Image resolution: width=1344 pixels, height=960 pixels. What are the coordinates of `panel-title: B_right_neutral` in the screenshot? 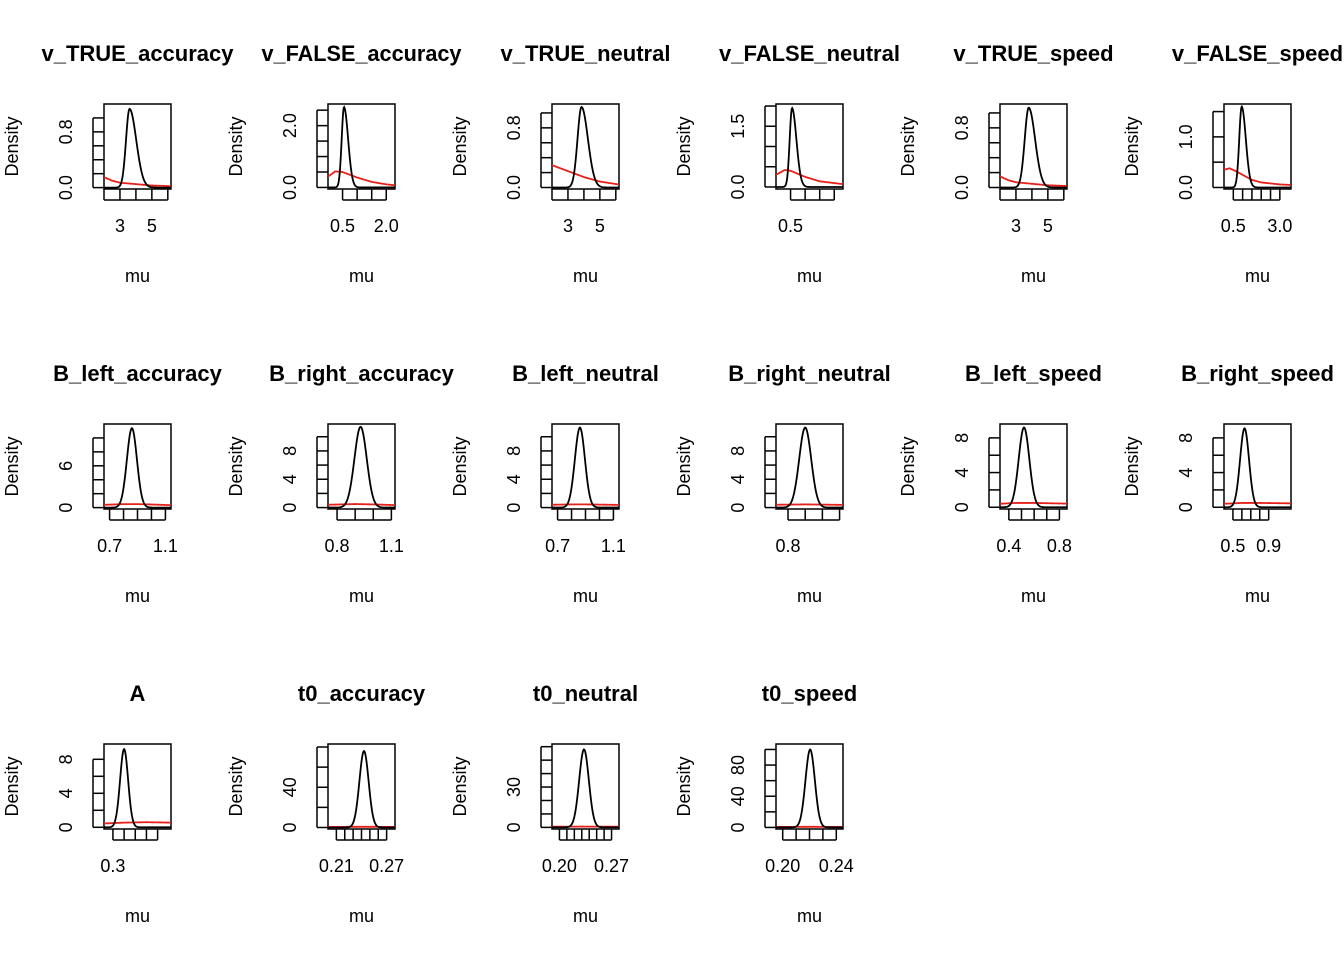 It's located at (809, 373).